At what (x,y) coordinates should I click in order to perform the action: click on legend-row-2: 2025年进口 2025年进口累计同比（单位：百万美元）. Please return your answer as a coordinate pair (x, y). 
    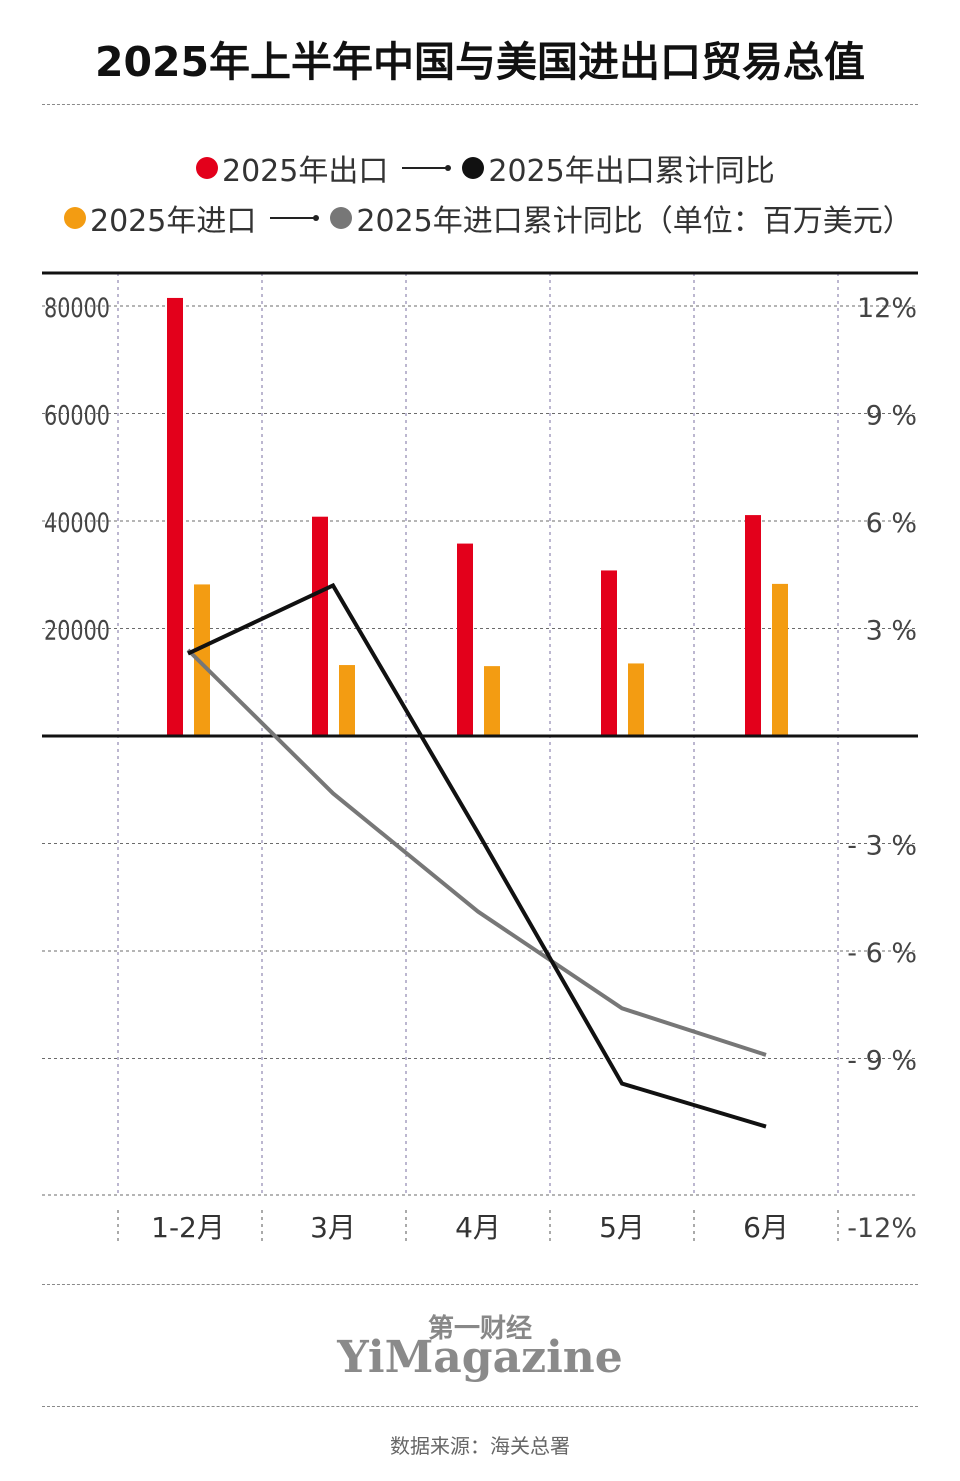
    Looking at the image, I should click on (488, 218).